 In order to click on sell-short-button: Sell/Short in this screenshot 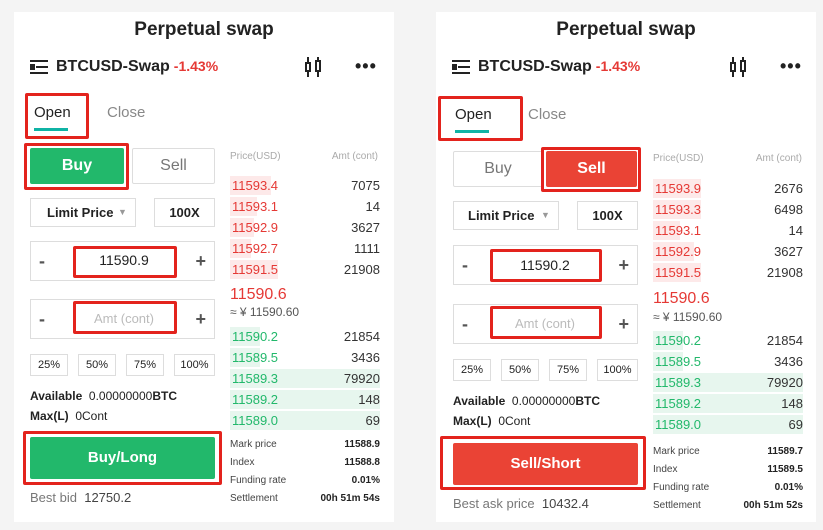, I will do `click(545, 464)`.